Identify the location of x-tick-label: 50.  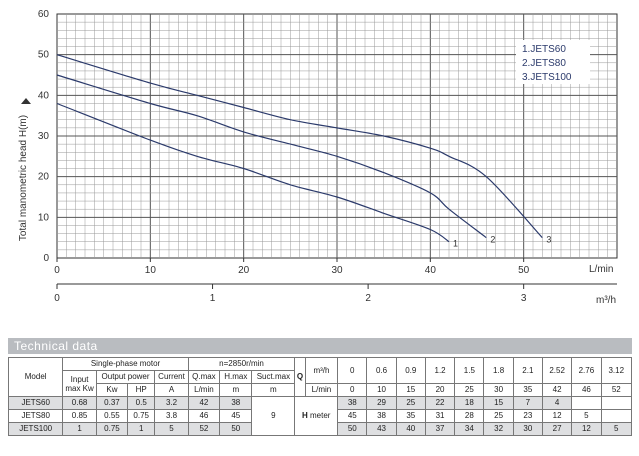
(524, 270).